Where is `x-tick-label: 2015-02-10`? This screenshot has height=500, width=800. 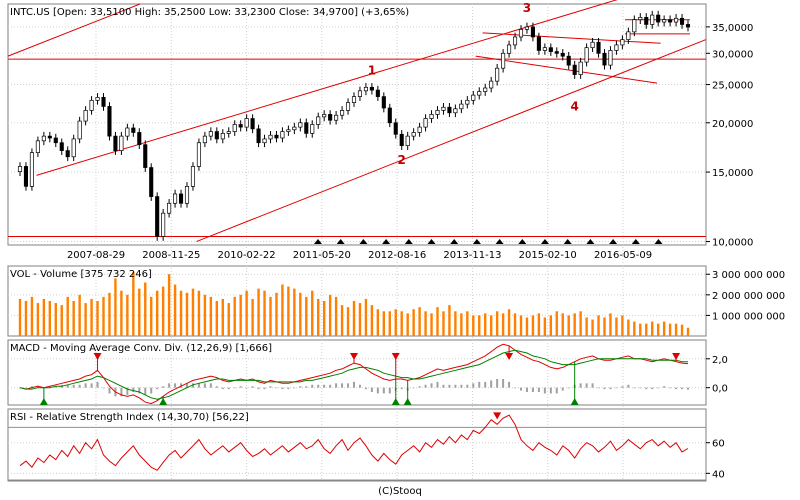
x-tick-label: 2015-02-10 is located at coordinates (548, 255).